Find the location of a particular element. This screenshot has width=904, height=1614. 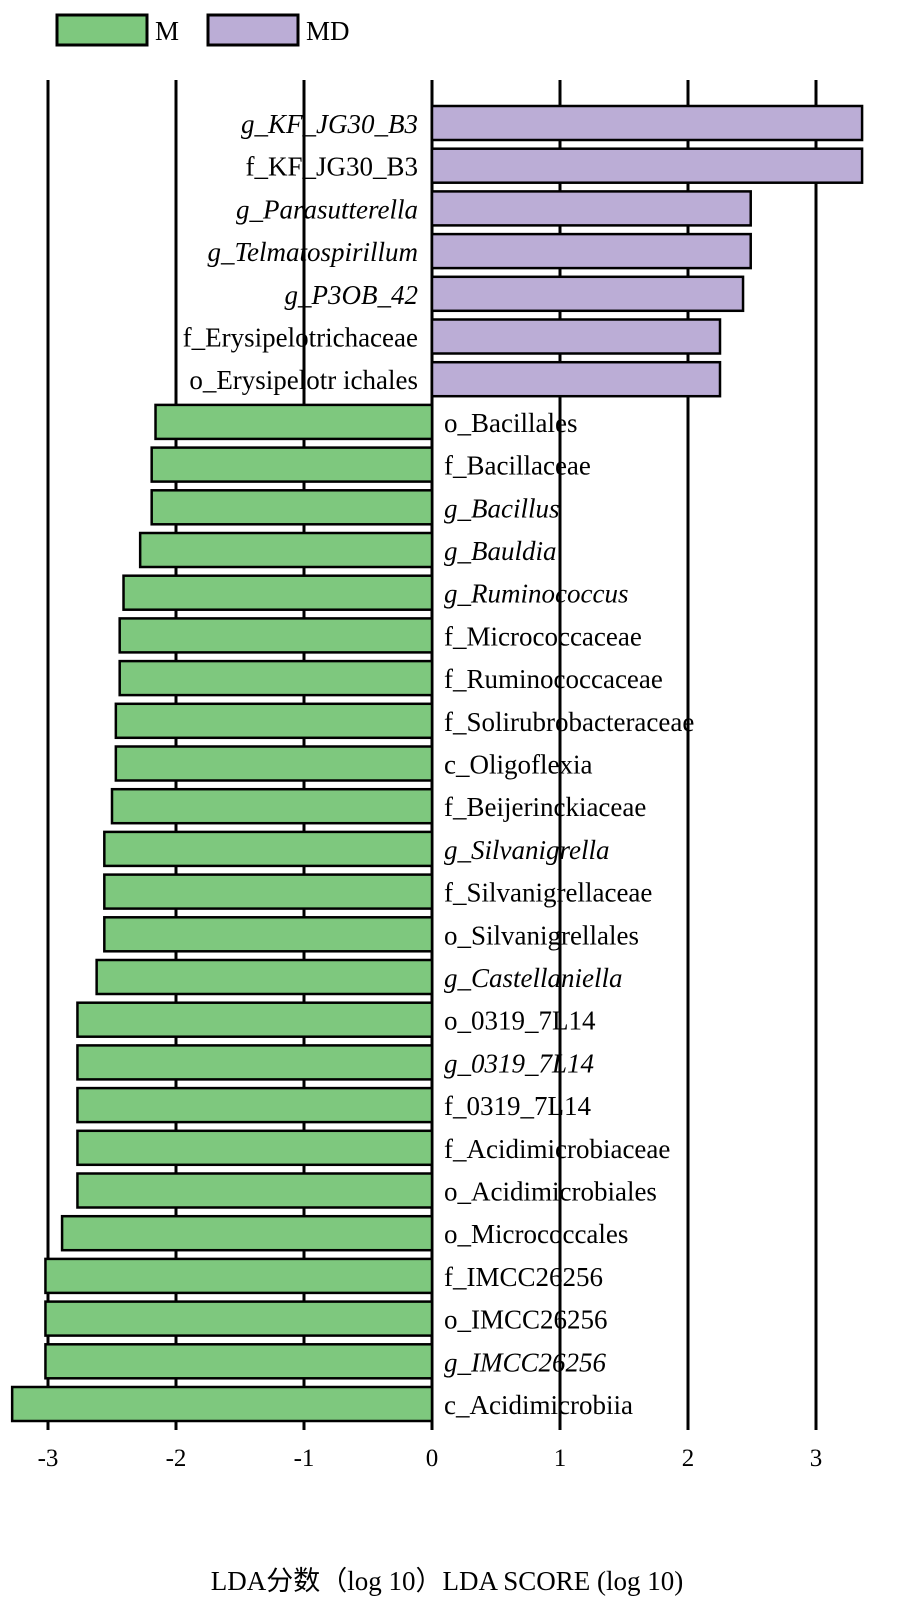

bar-f_Beijerinckiaceae is located at coordinates (272, 806).